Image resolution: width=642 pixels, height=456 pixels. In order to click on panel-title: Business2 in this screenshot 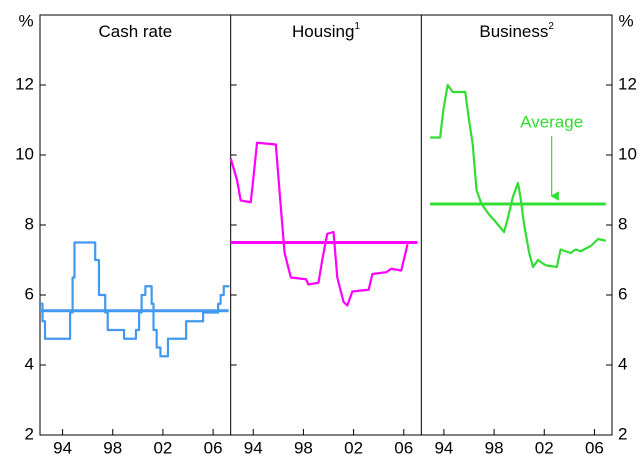, I will do `click(516, 31)`.